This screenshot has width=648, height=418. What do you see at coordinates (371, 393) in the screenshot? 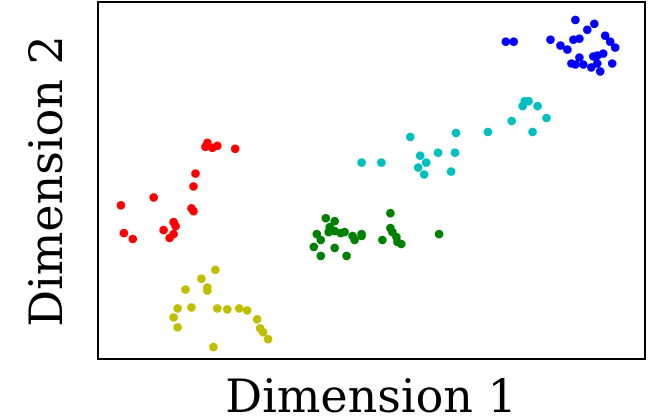
I see `x-axis-label: Dimension 1` at bounding box center [371, 393].